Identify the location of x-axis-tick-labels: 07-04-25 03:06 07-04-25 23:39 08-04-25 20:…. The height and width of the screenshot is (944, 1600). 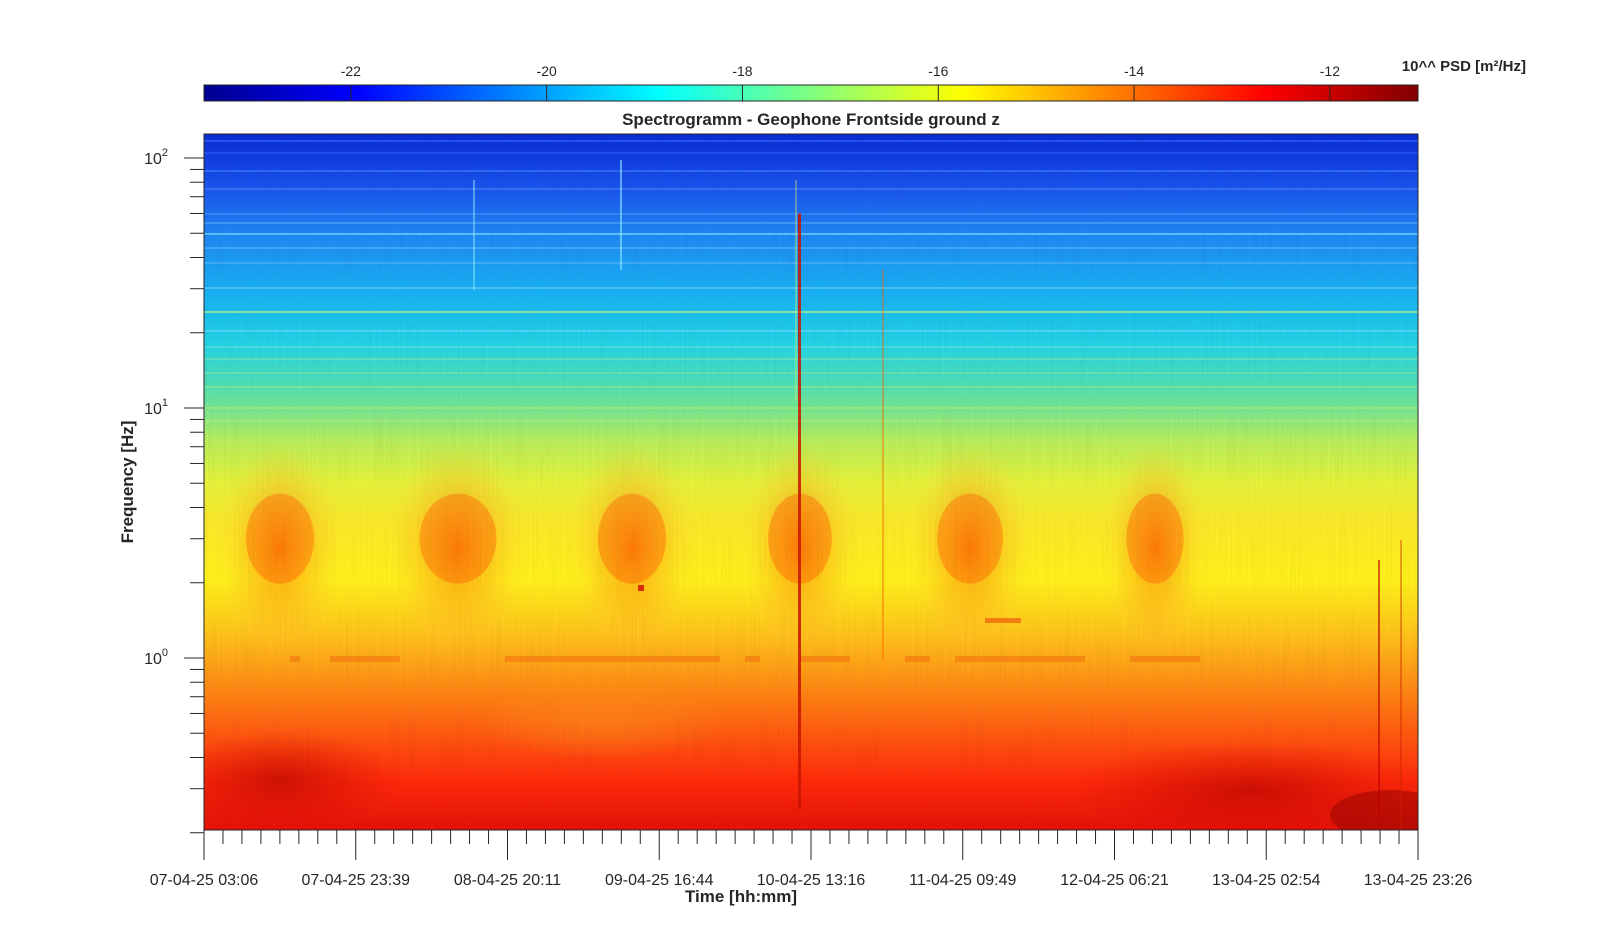
(811, 880).